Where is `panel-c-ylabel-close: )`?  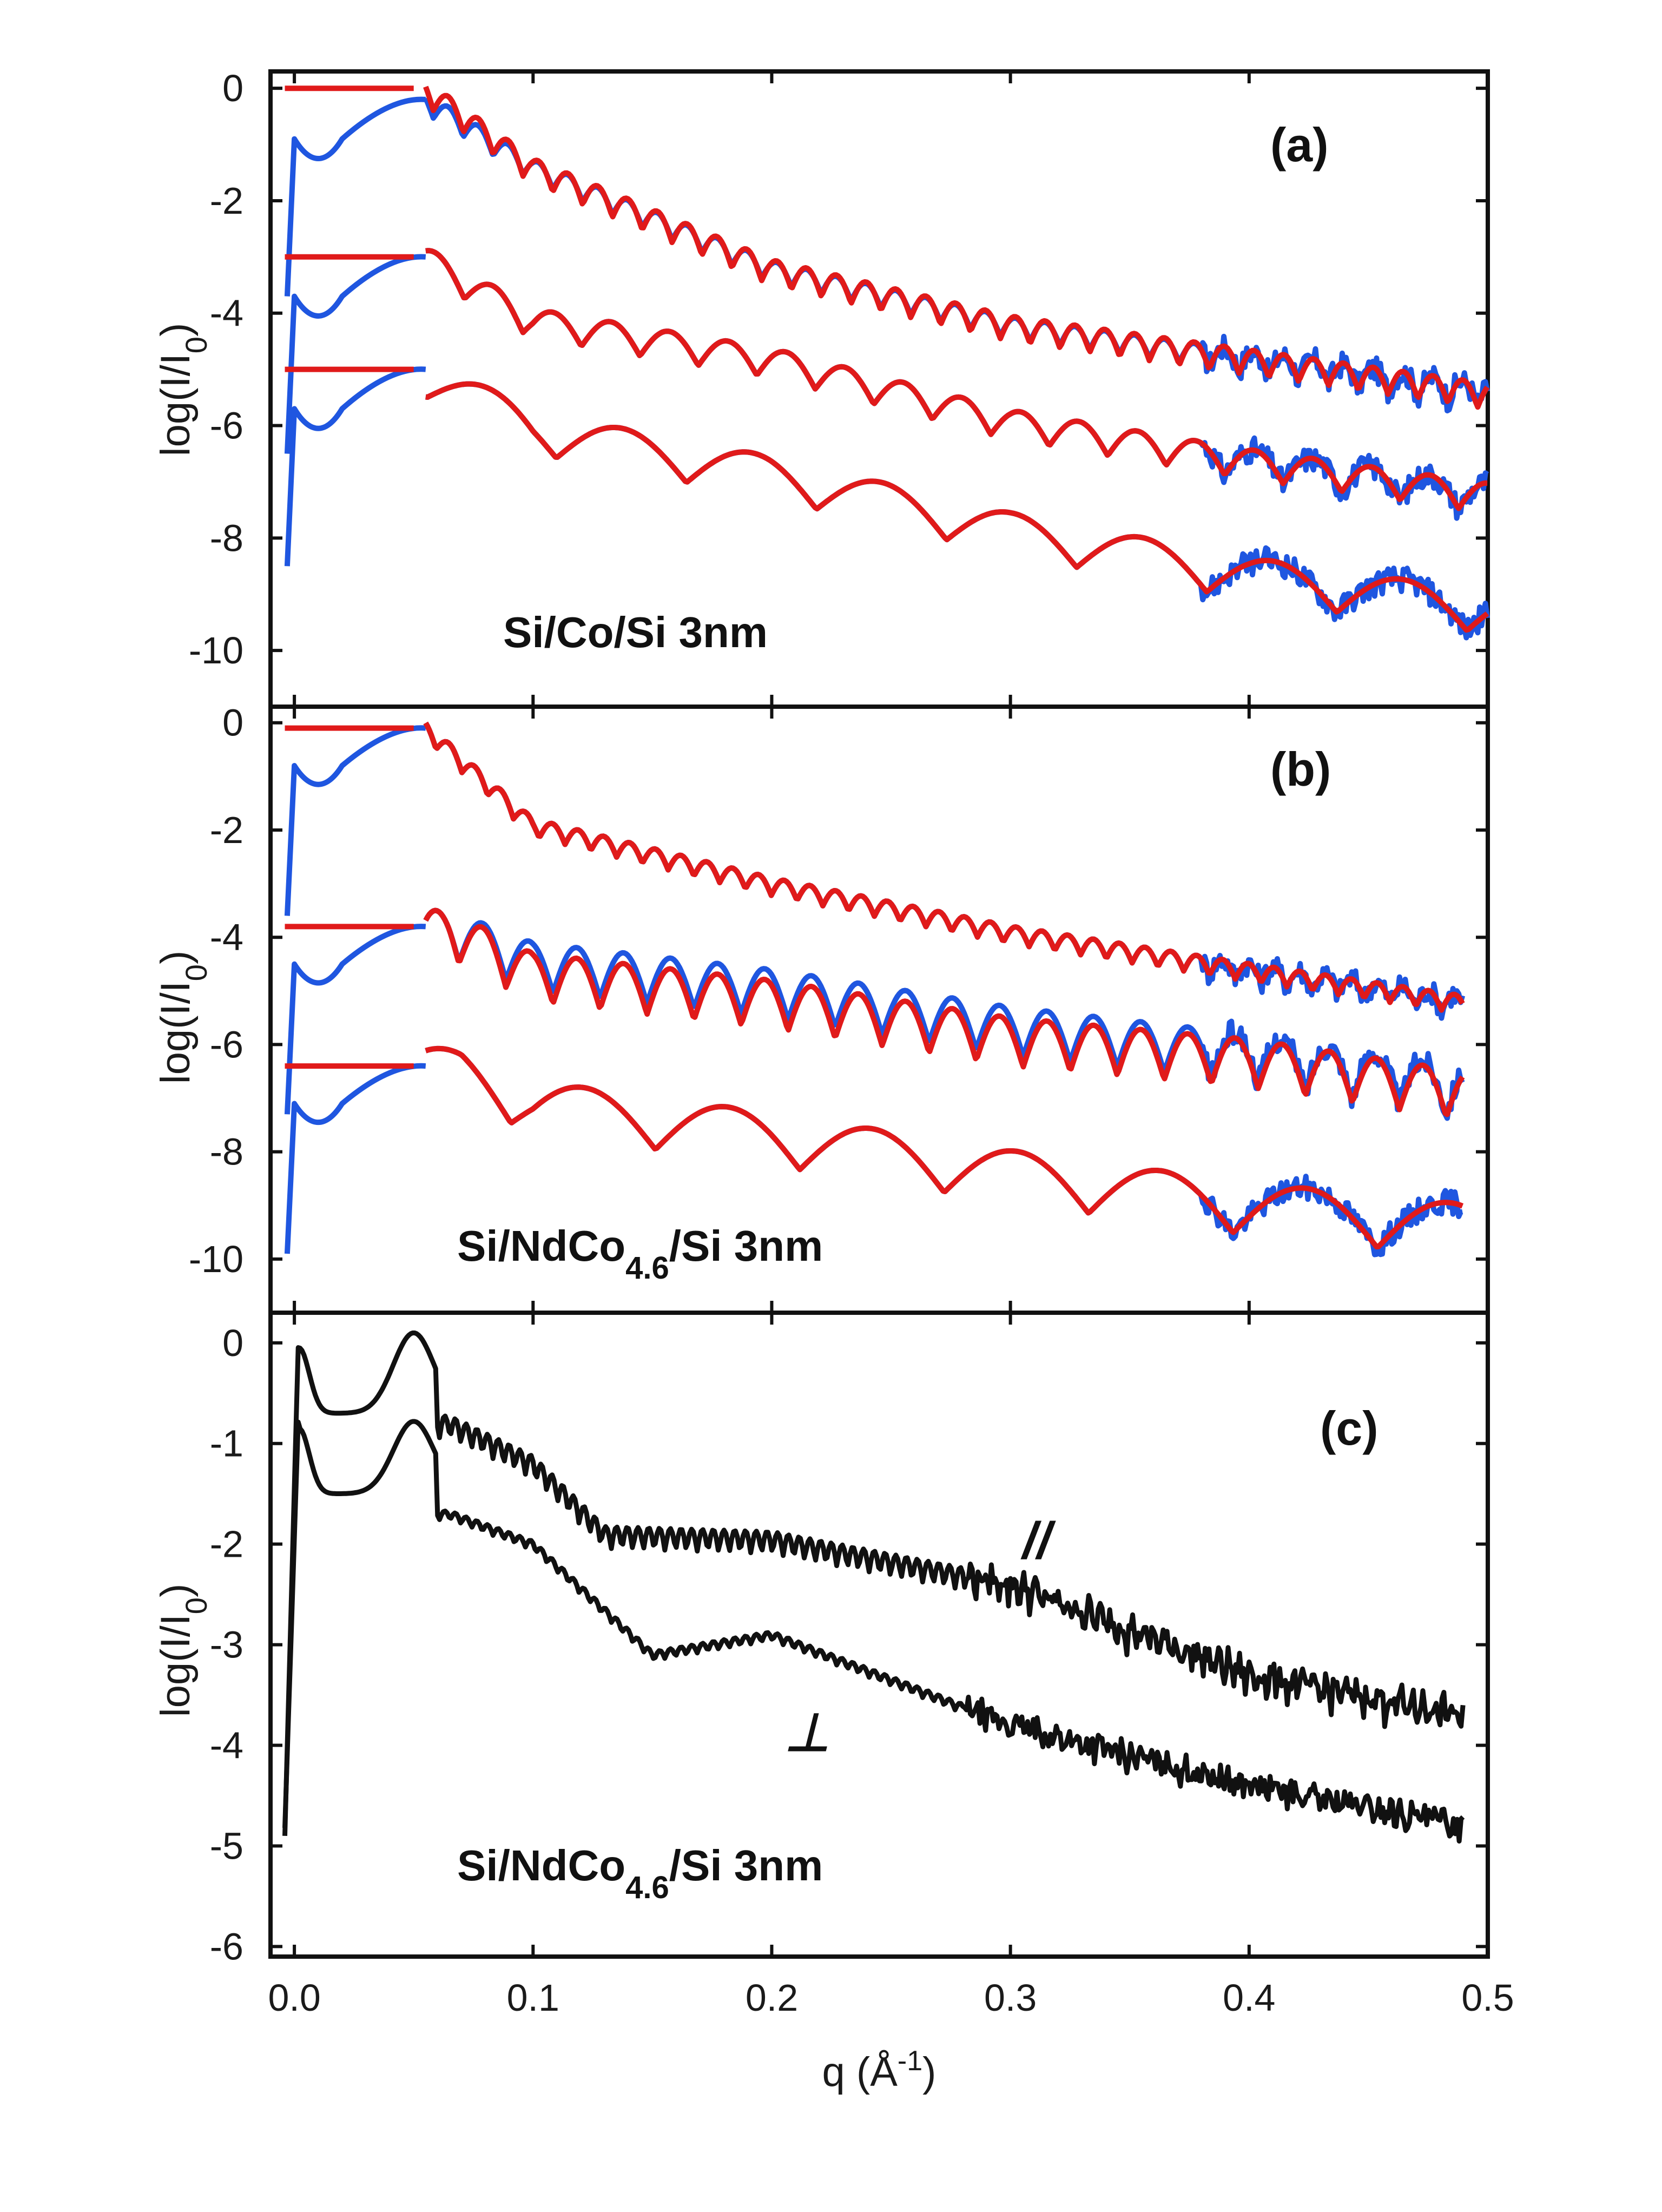
panel-c-ylabel-close: ) is located at coordinates (176, 1591).